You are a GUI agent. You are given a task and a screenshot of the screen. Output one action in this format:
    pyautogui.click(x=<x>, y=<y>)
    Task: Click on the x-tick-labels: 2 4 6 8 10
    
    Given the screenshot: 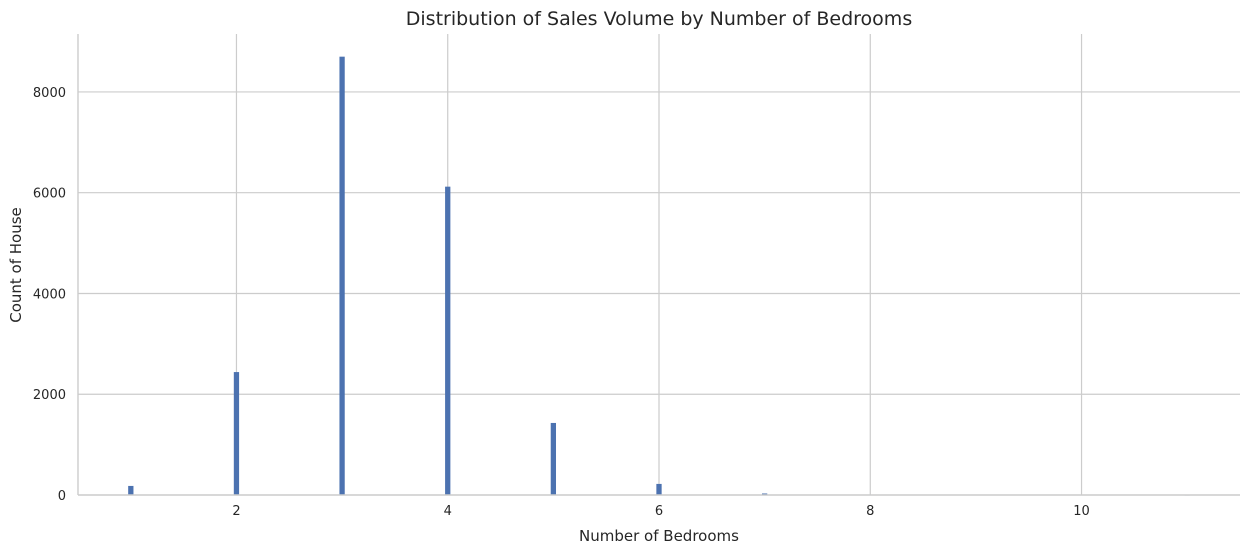 What is the action you would take?
    pyautogui.click(x=661, y=511)
    